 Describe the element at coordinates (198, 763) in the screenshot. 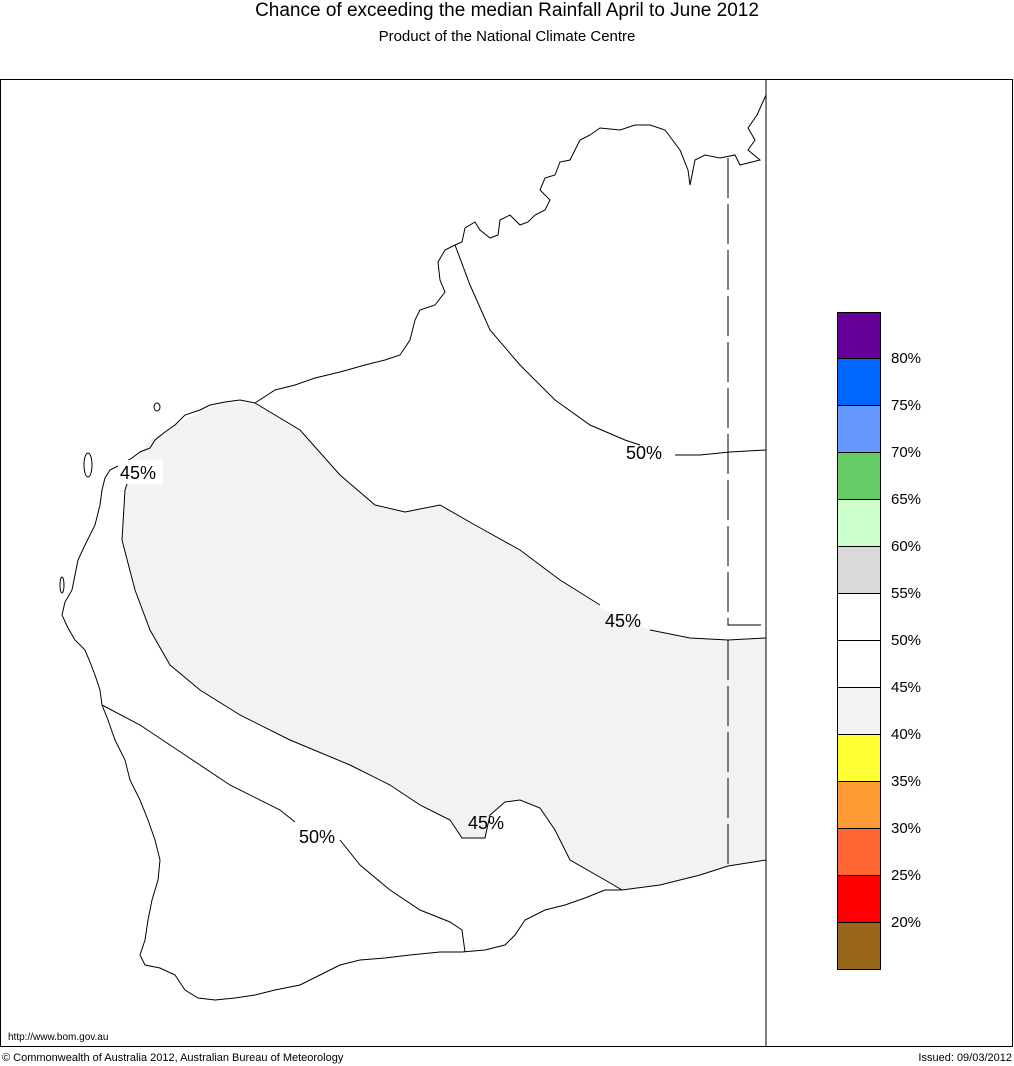

I see `contour-50-south` at that location.